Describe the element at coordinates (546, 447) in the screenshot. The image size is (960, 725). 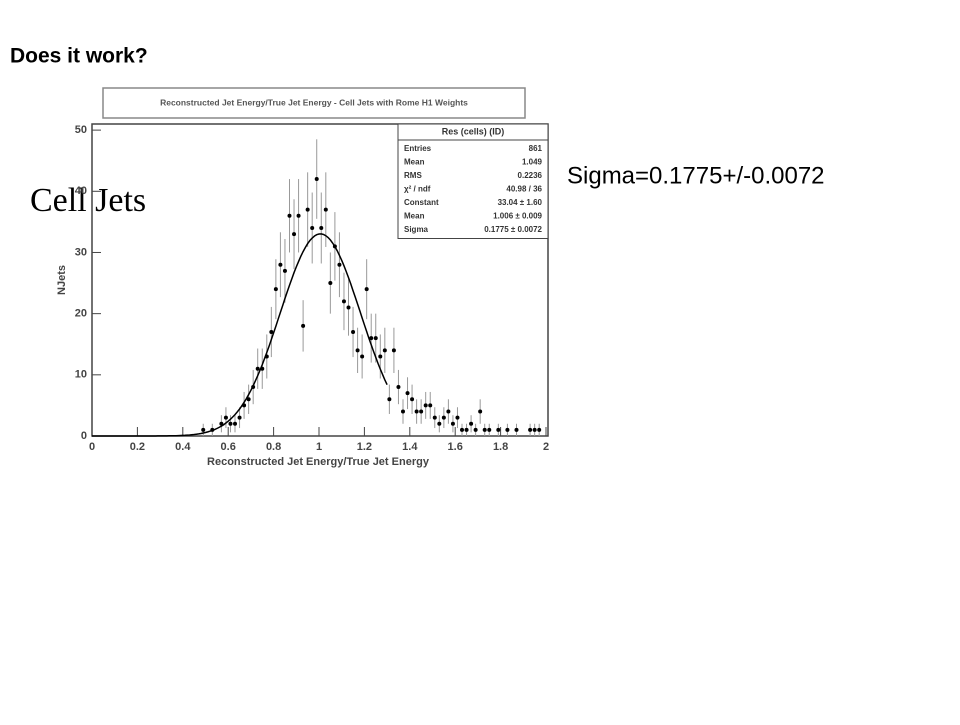
I see `x-tick-label: 2` at that location.